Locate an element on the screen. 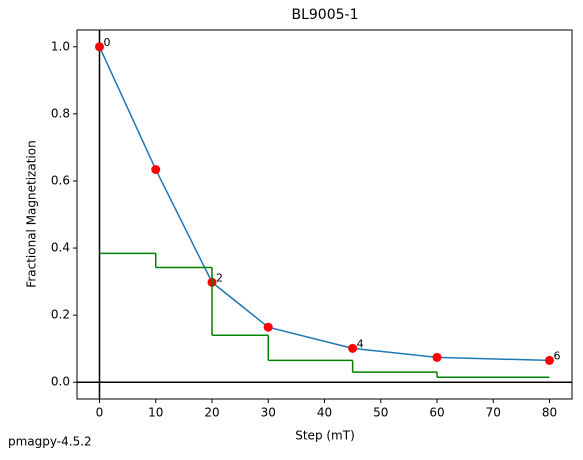 This screenshot has height=460, width=583. y-tick-label: 1.0 is located at coordinates (60, 46).